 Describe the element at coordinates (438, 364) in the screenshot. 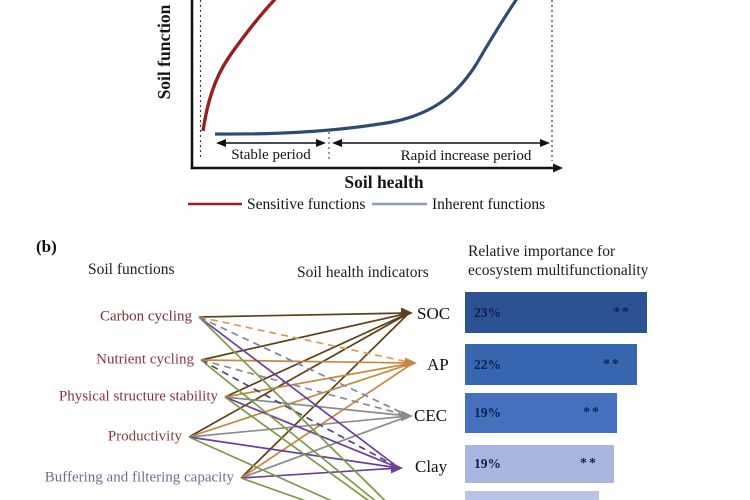

I see `indicator-label-ap: AP` at that location.